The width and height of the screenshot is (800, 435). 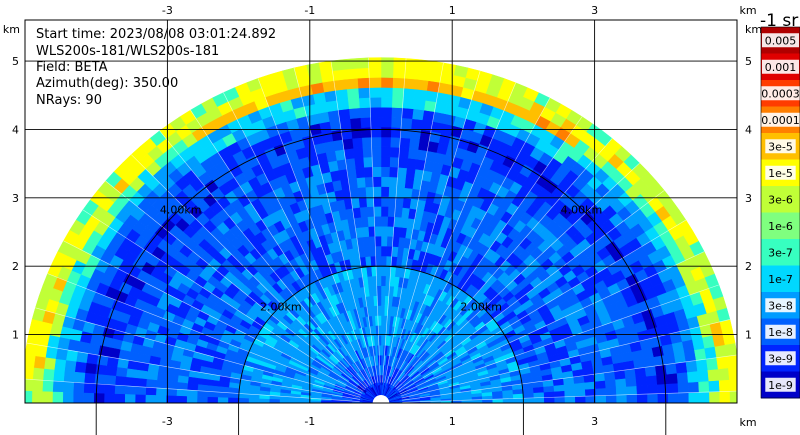 I want to click on y-tick-label-left: 5, so click(x=15, y=61).